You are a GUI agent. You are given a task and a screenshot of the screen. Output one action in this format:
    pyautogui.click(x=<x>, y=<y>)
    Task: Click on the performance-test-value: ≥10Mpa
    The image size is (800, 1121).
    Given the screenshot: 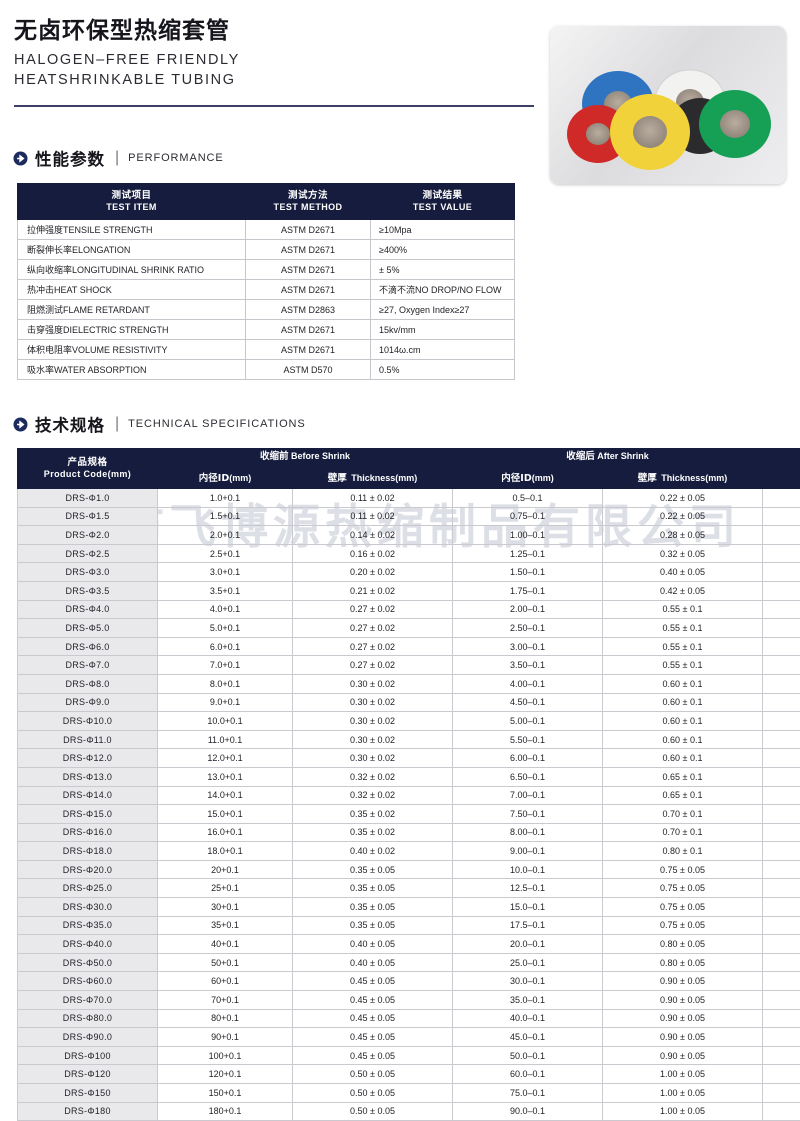 What is the action you would take?
    pyautogui.click(x=443, y=230)
    